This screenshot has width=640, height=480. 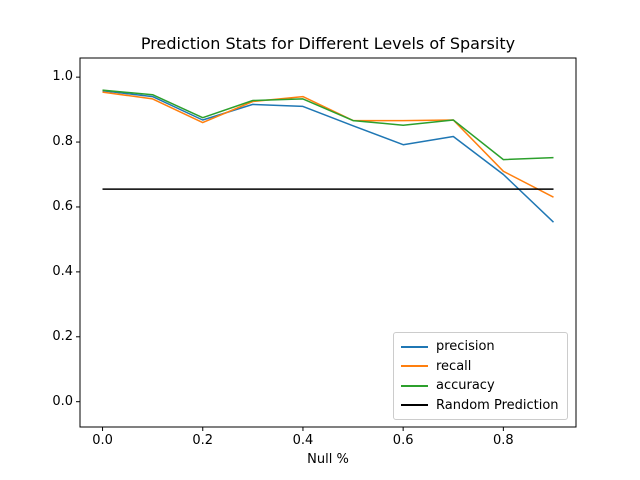 What do you see at coordinates (203, 440) in the screenshot?
I see `x-tick-label: 0.2` at bounding box center [203, 440].